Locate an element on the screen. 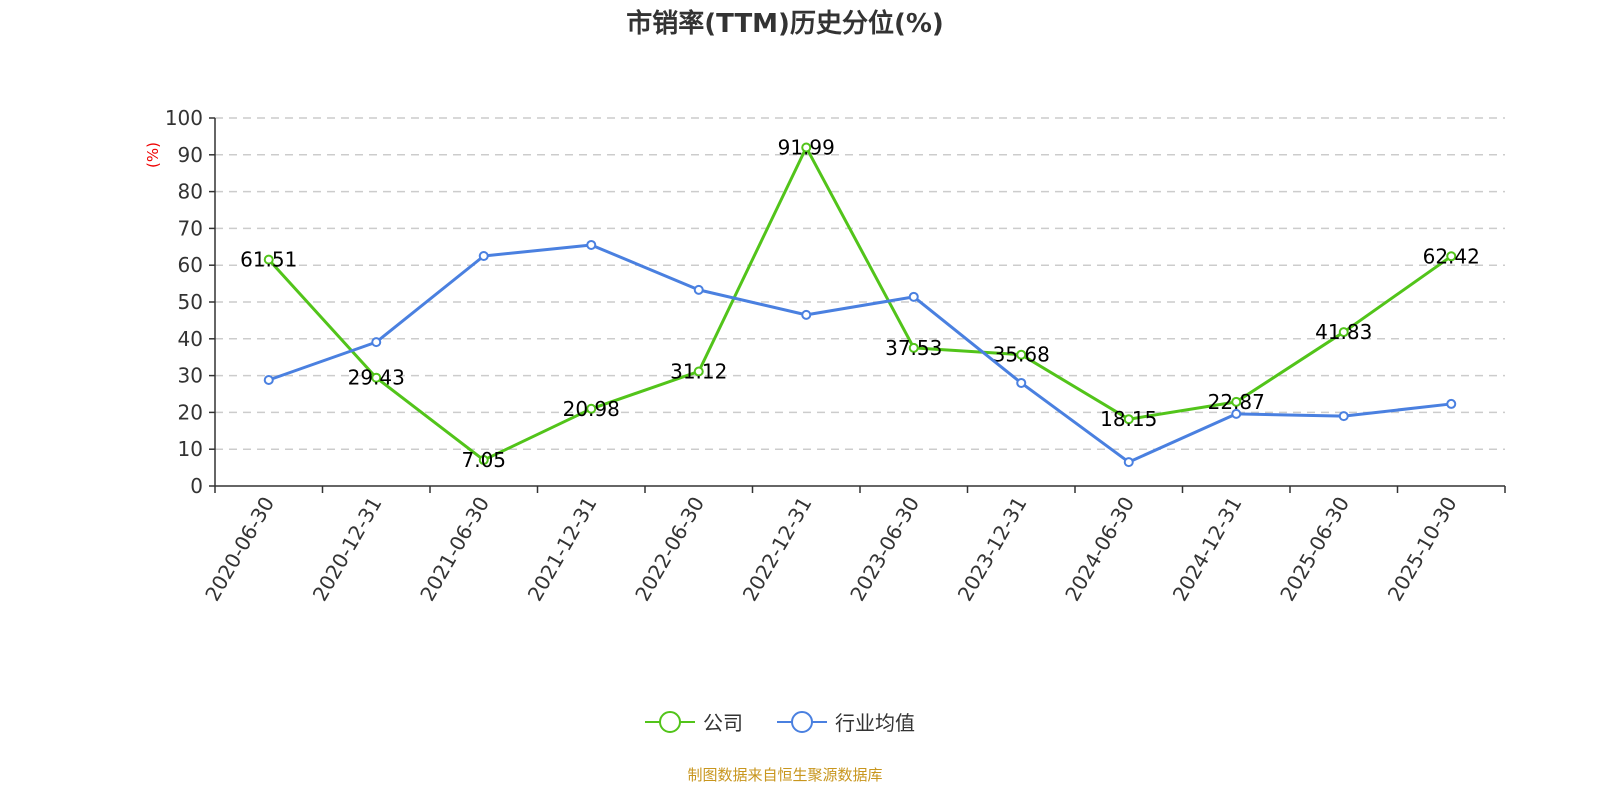  x-tick-label: 2025-10-30 is located at coordinates (1422, 549).